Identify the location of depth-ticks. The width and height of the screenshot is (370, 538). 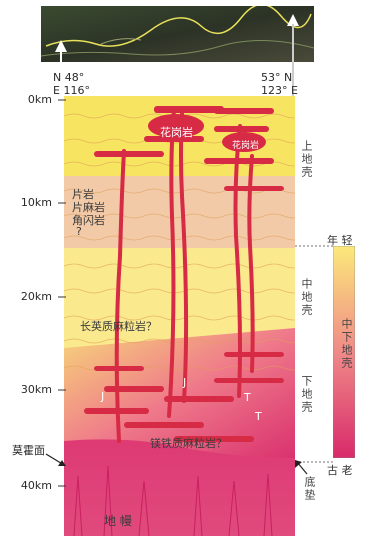
(62, 293).